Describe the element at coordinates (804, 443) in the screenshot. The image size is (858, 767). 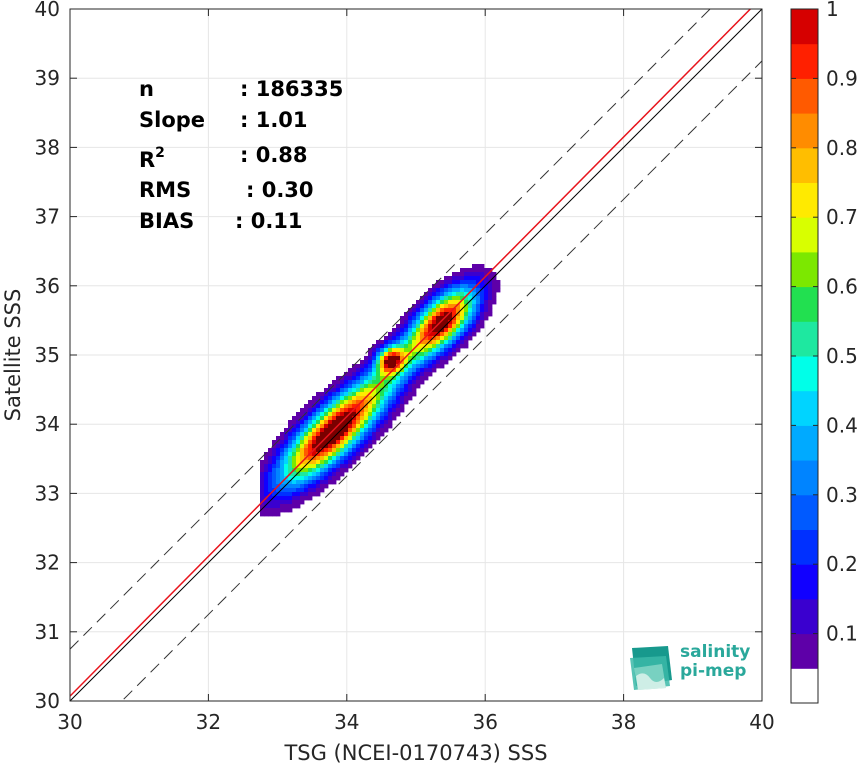
I see `colorbar-swatch` at that location.